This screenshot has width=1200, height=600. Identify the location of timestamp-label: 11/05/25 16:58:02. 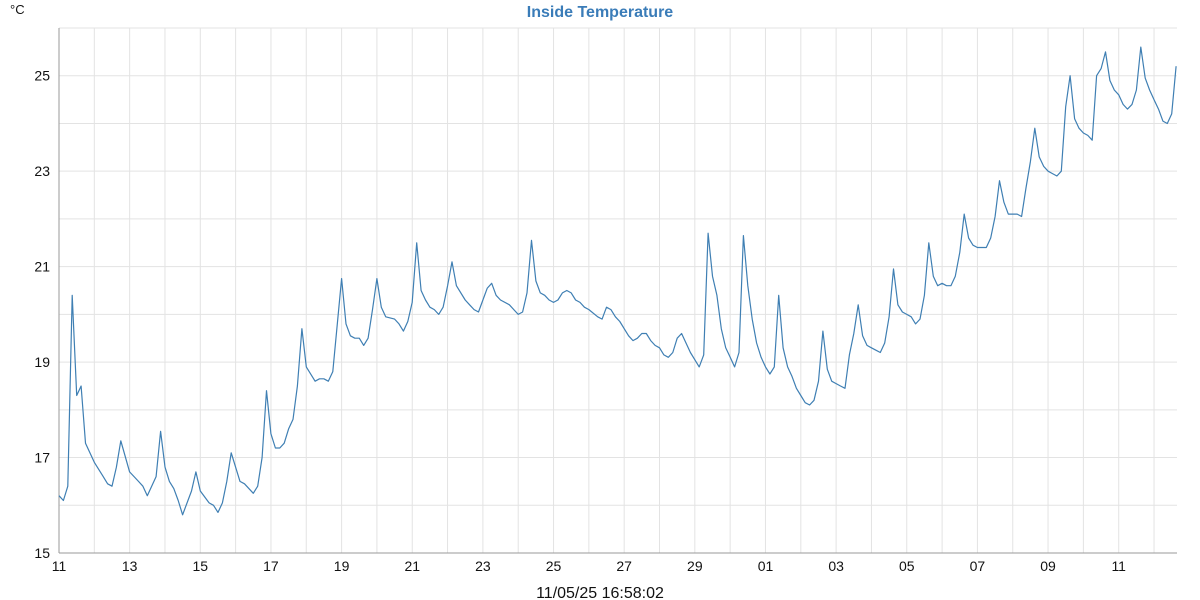
(600, 592).